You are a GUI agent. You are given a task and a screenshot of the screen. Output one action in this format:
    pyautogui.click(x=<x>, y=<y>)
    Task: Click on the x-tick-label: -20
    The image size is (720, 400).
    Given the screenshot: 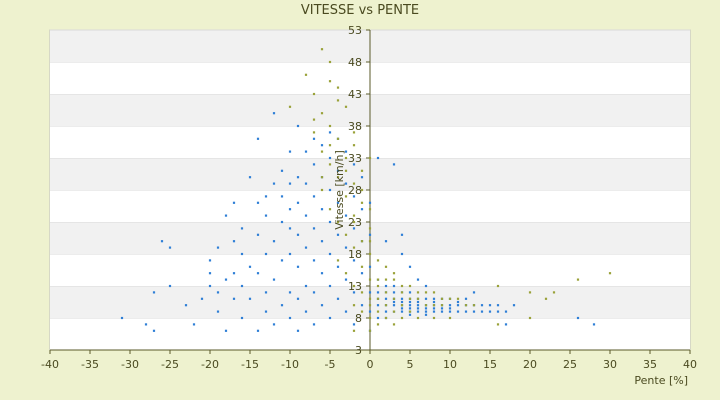 What is the action you would take?
    pyautogui.click(x=210, y=364)
    